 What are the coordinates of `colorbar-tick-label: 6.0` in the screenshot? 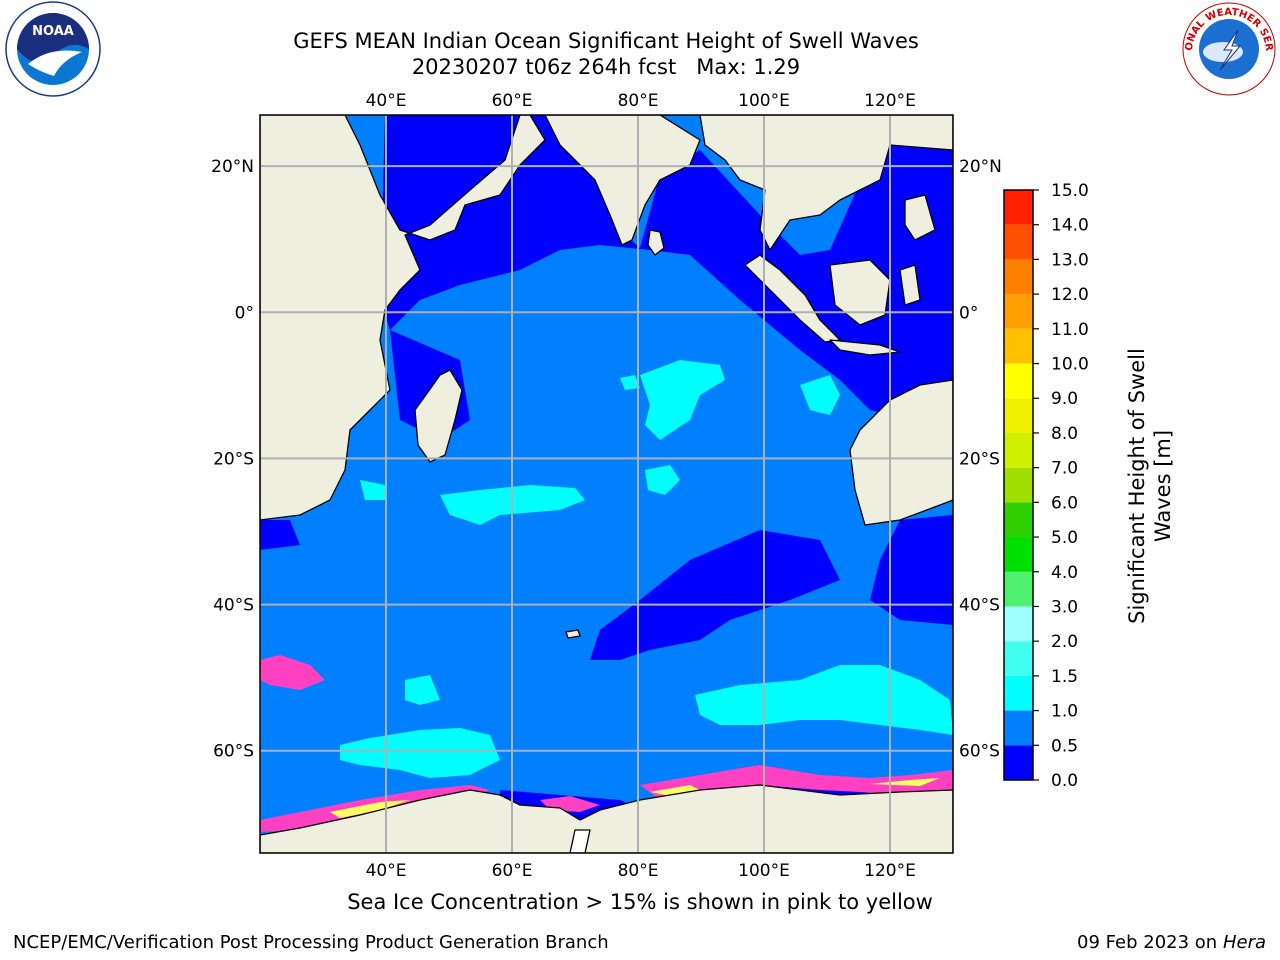 It's located at (1064, 503).